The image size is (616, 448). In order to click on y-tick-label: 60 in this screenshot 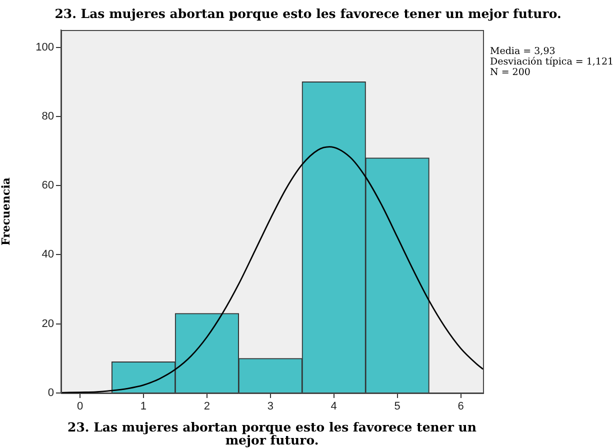, I will do `click(48, 186)`.